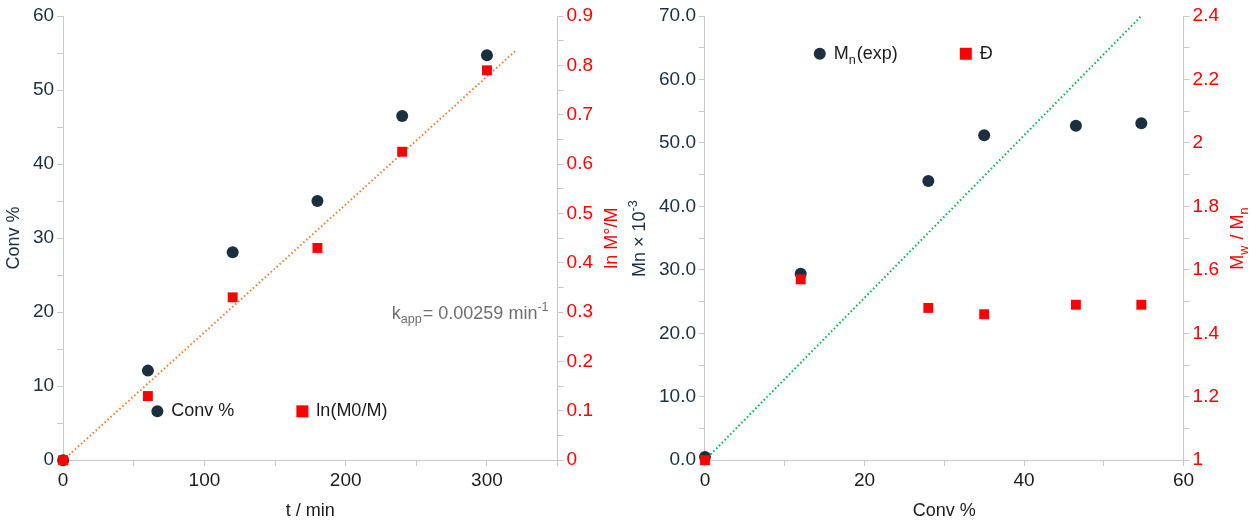 Image resolution: width=1252 pixels, height=525 pixels. I want to click on y-tick-label: 40.0, so click(677, 205).